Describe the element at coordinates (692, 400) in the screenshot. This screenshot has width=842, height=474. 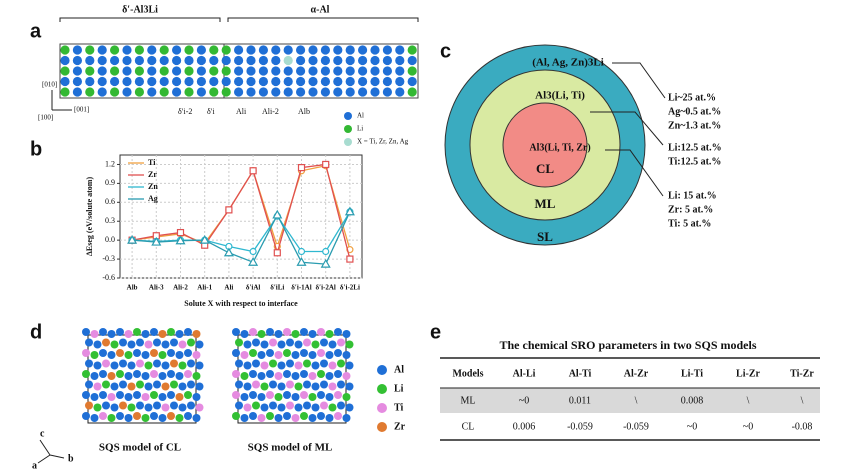
I see `cell: 0.008` at that location.